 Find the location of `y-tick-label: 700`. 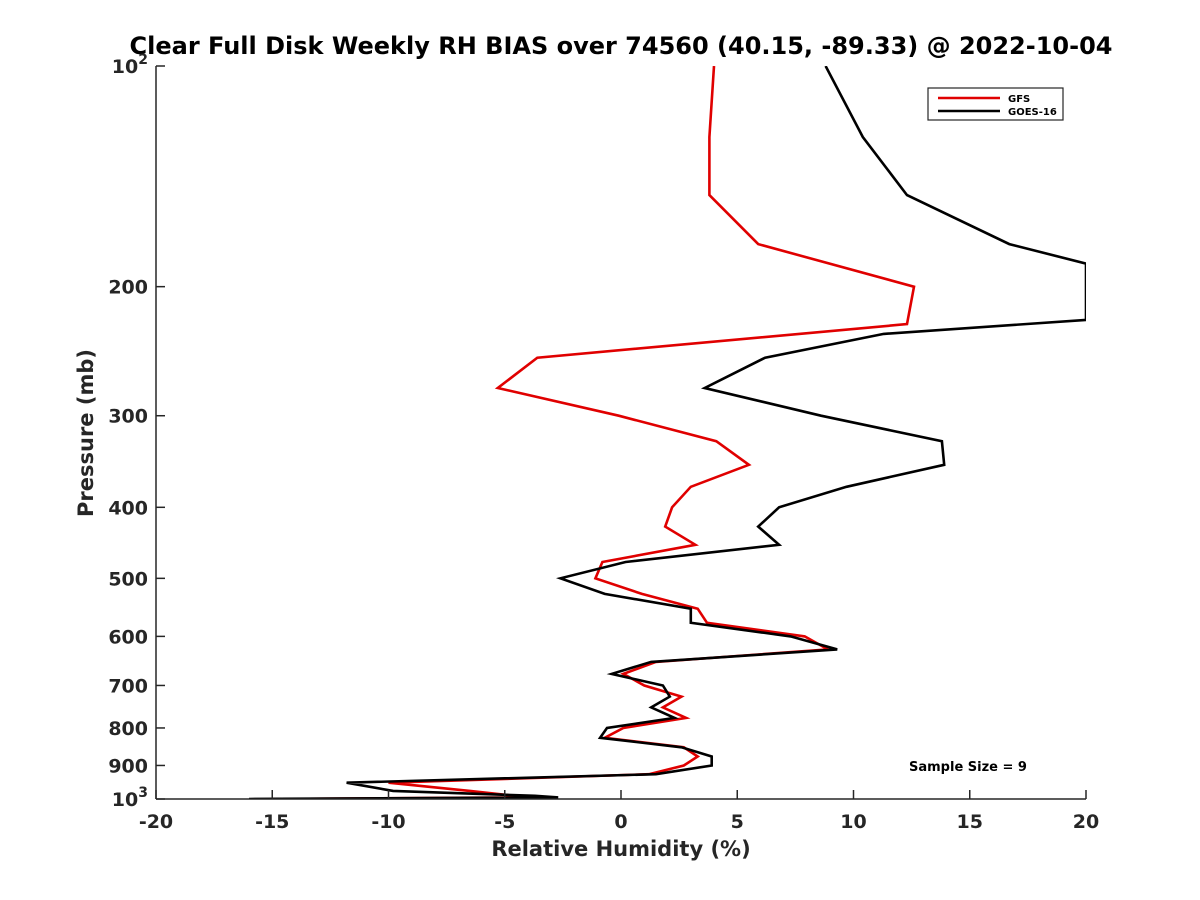

y-tick-label: 700 is located at coordinates (128, 686).